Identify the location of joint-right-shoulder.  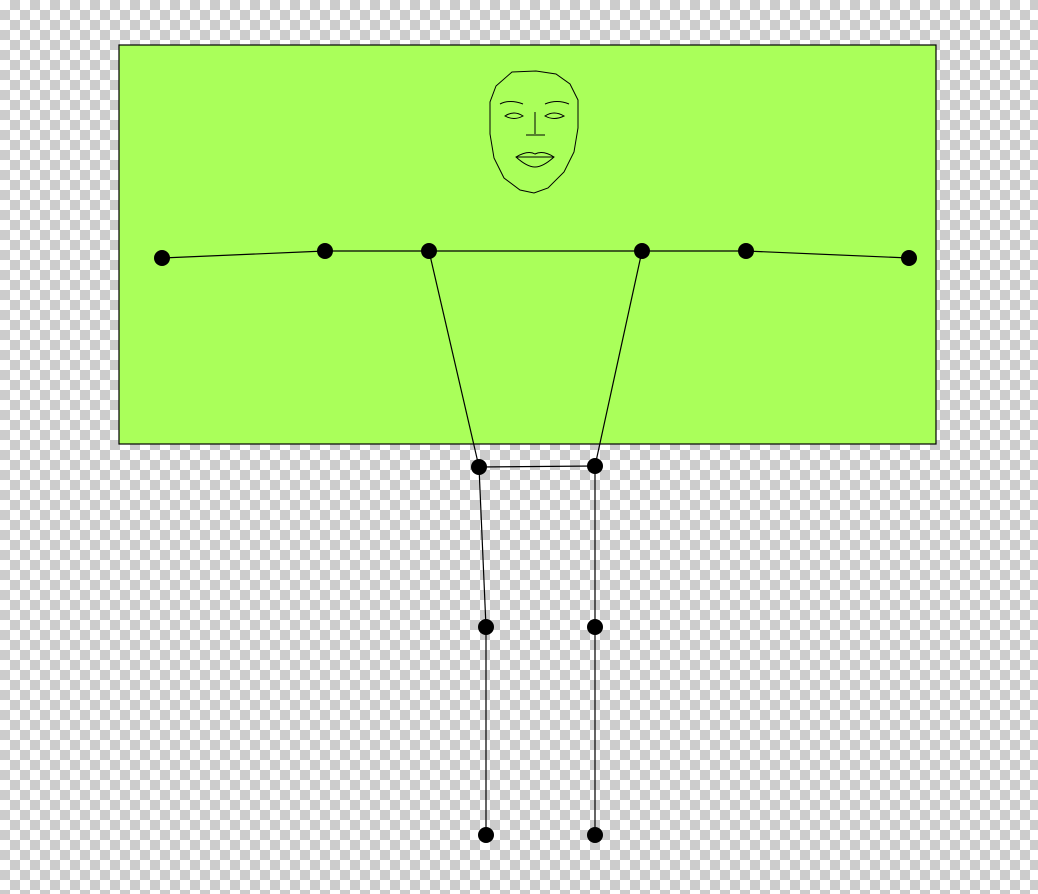
(642, 251).